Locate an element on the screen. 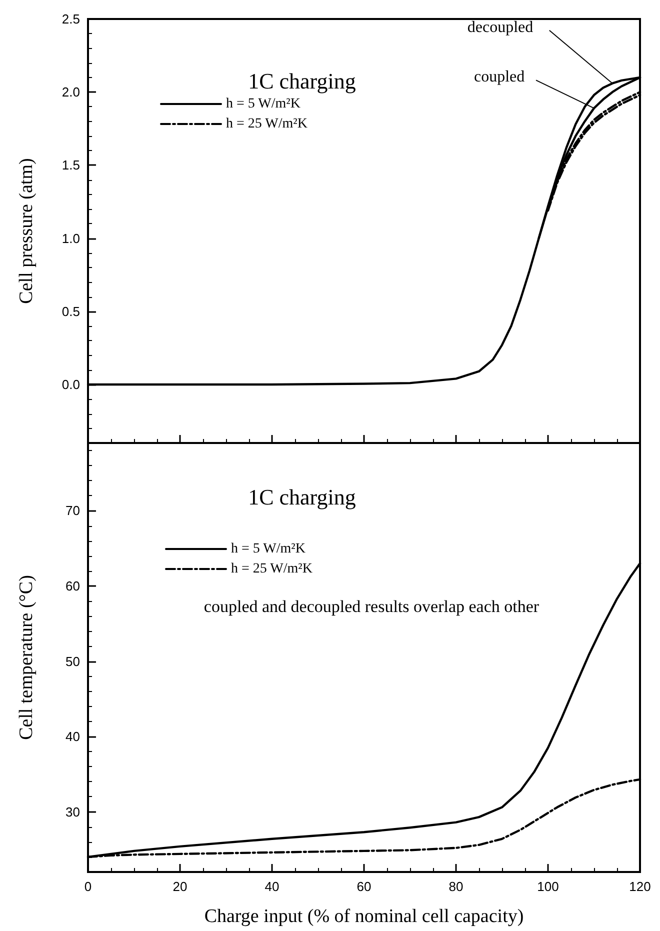 This screenshot has height=931, width=660. y-axis-title: Cell temperature (°C) is located at coordinates (26, 657).